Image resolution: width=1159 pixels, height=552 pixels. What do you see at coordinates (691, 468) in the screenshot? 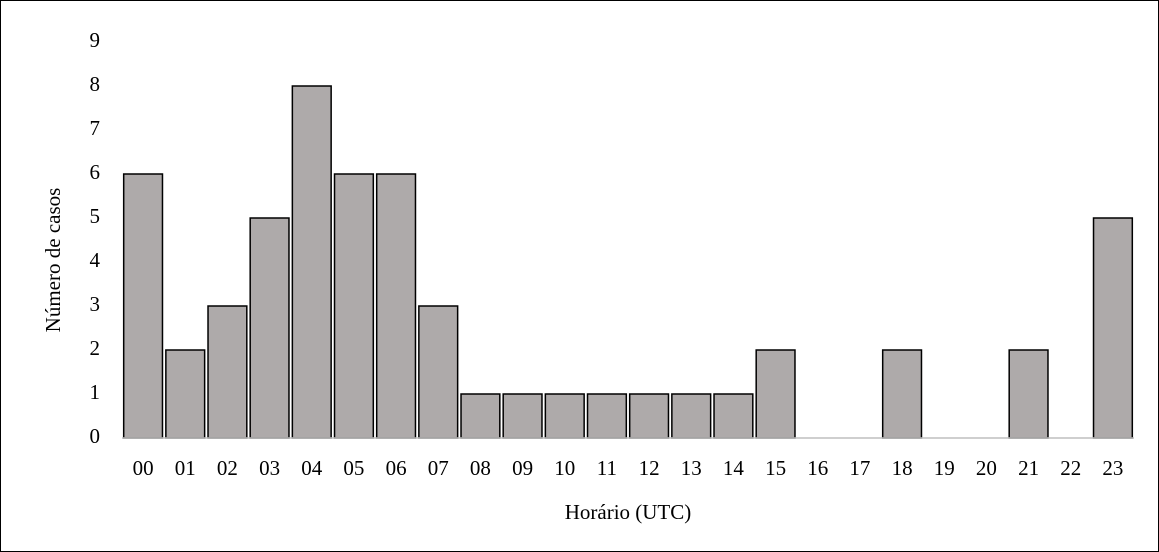
I see `x-tick-label: 13` at bounding box center [691, 468].